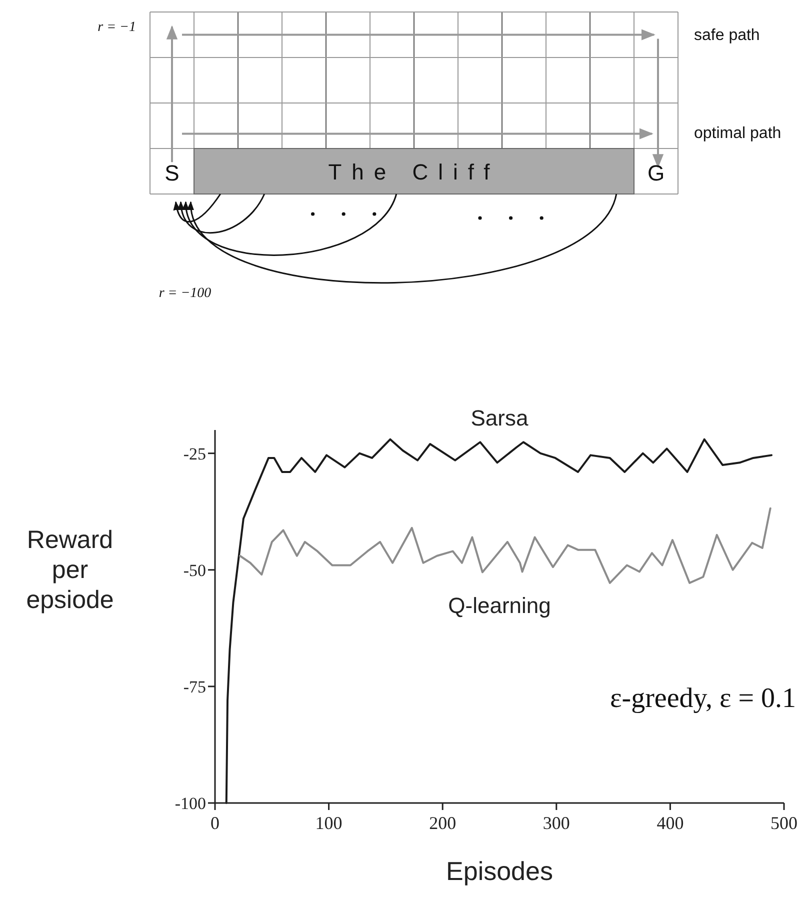  What do you see at coordinates (215, 823) in the screenshot?
I see `x-tick-label: 0` at bounding box center [215, 823].